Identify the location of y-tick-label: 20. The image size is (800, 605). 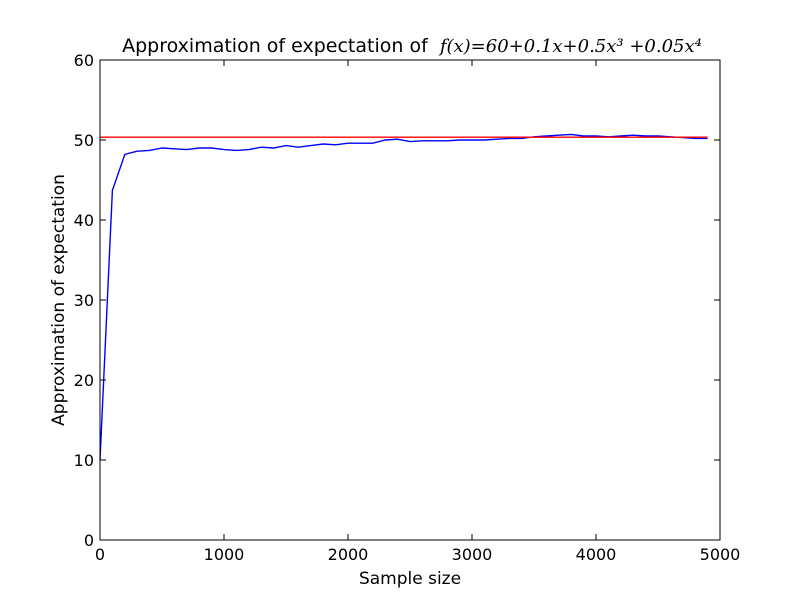
(84, 380).